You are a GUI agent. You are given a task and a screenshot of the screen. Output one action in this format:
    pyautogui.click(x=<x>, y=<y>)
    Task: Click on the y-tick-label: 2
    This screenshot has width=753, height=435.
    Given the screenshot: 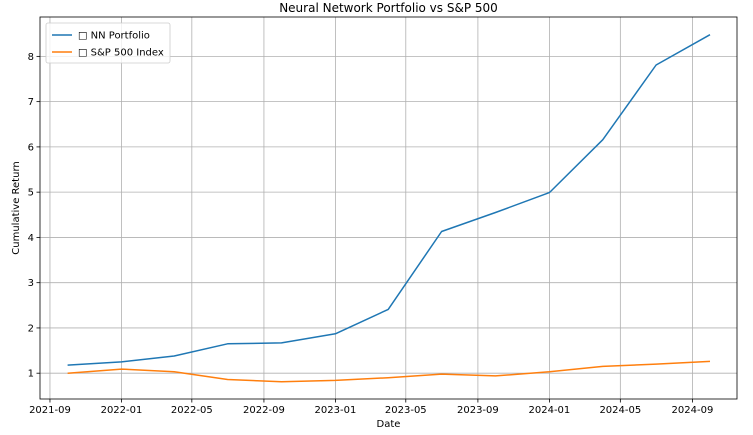 What is the action you would take?
    pyautogui.click(x=31, y=328)
    